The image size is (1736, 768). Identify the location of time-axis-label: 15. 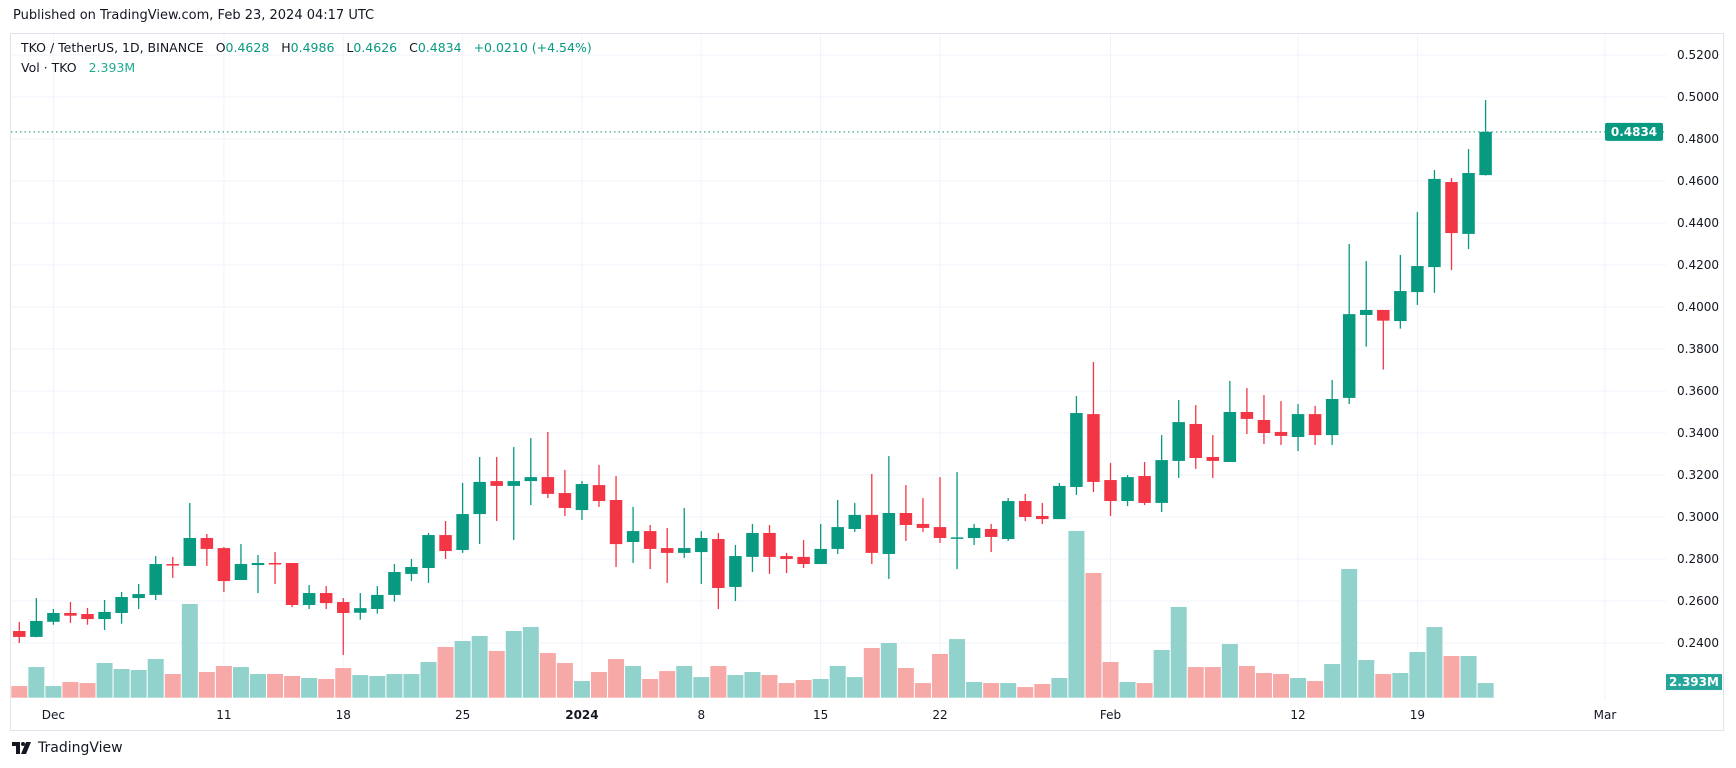
(820, 715).